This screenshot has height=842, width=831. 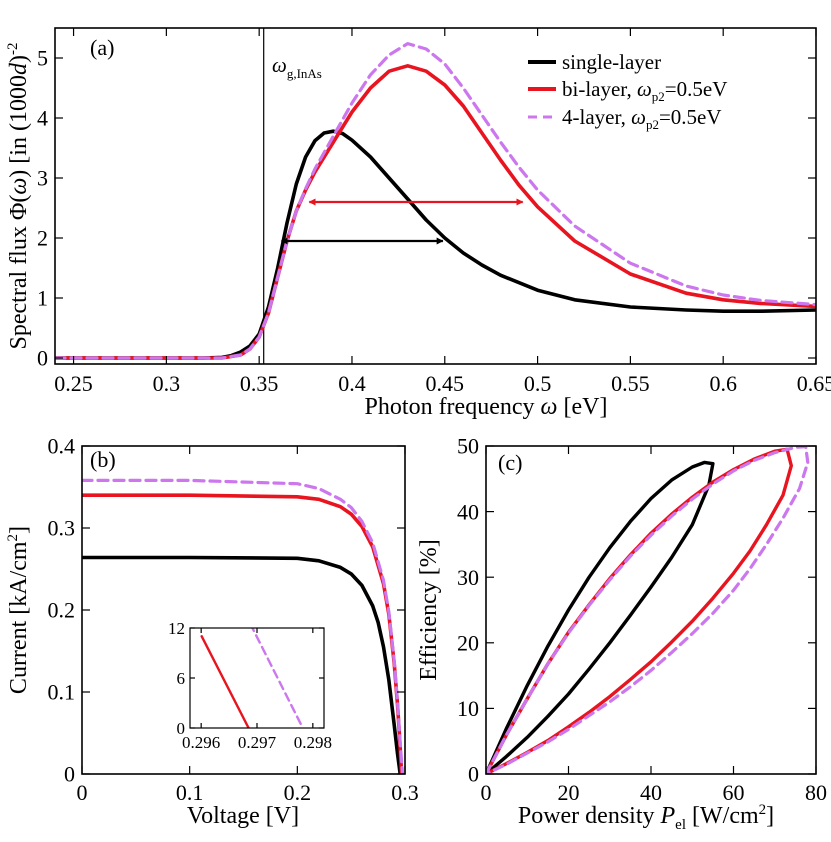 I want to click on panel-b-y-tick-label: 0.3, so click(x=62, y=528).